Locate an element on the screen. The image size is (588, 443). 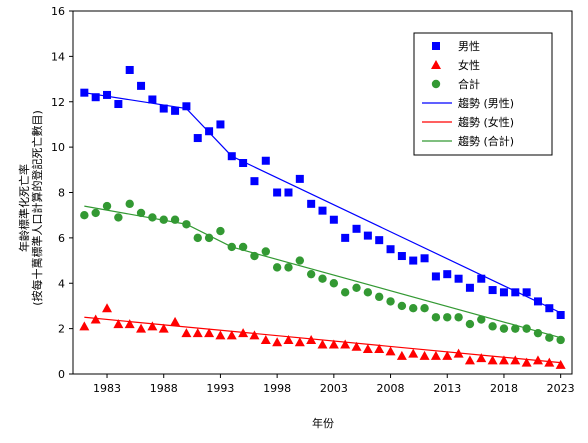
y-tick-label: 8 is located at coordinates (61, 193).